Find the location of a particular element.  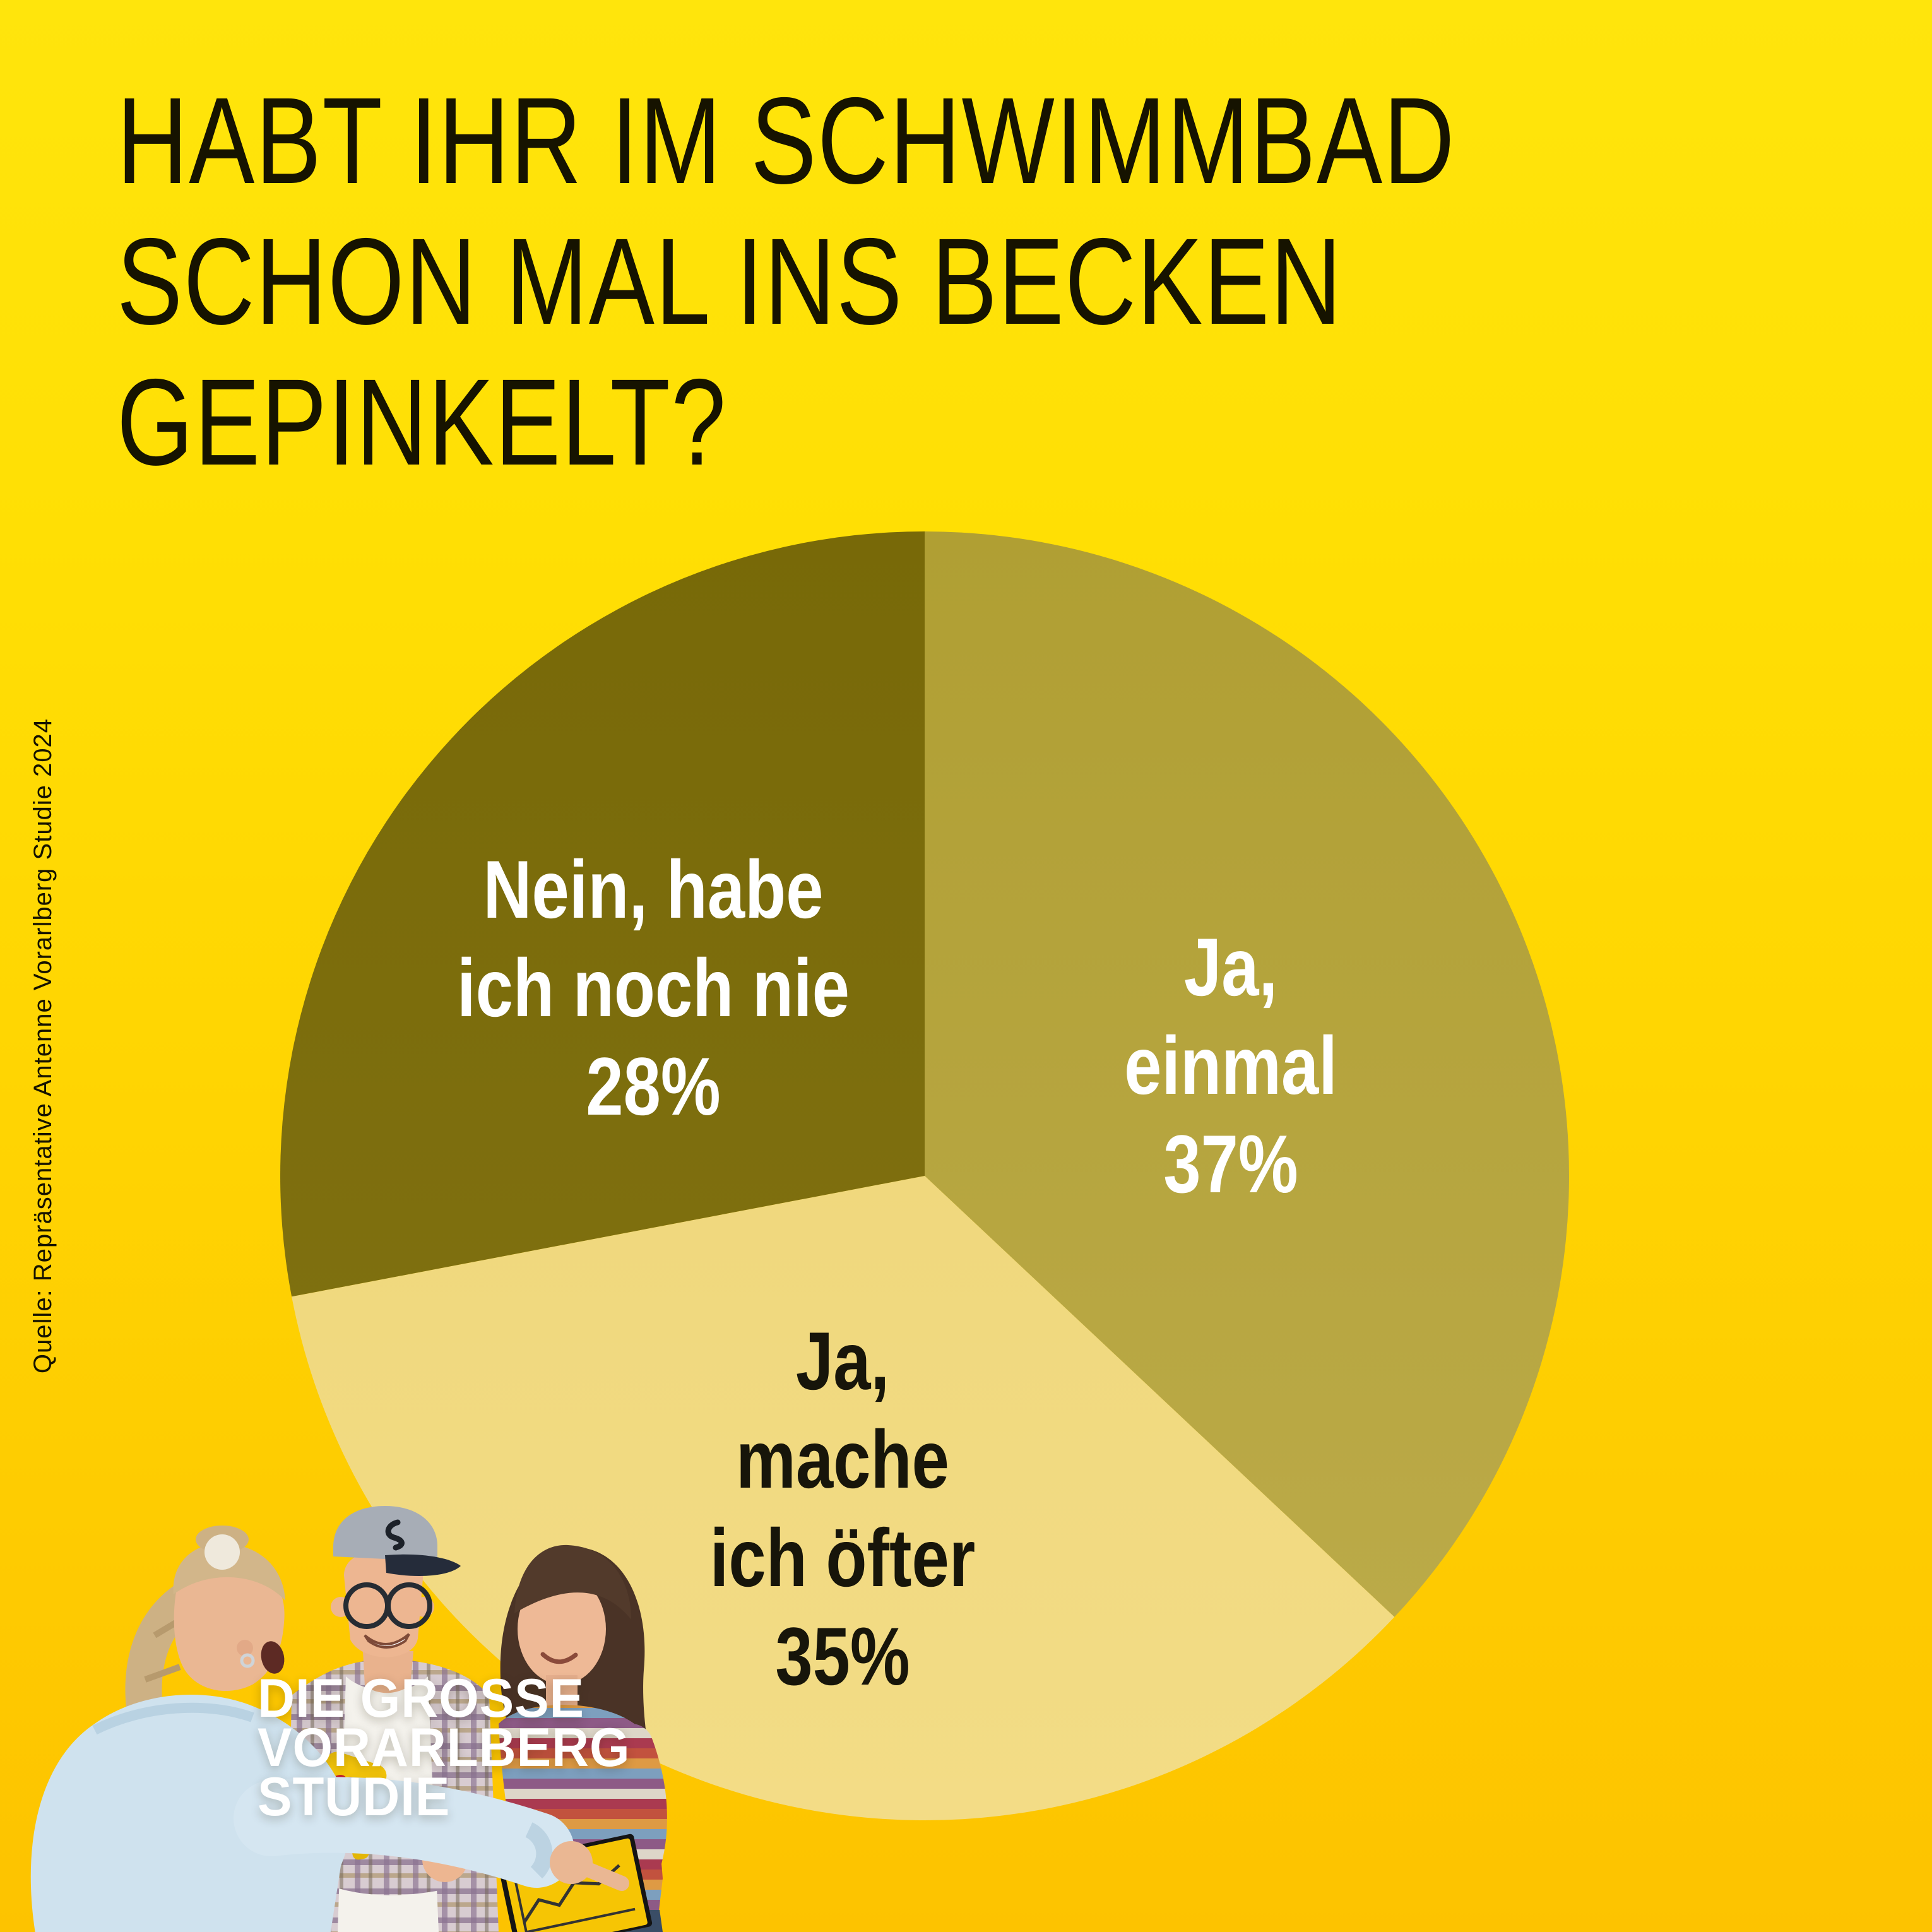

badge-line-3: STUDIE is located at coordinates (354, 1797).